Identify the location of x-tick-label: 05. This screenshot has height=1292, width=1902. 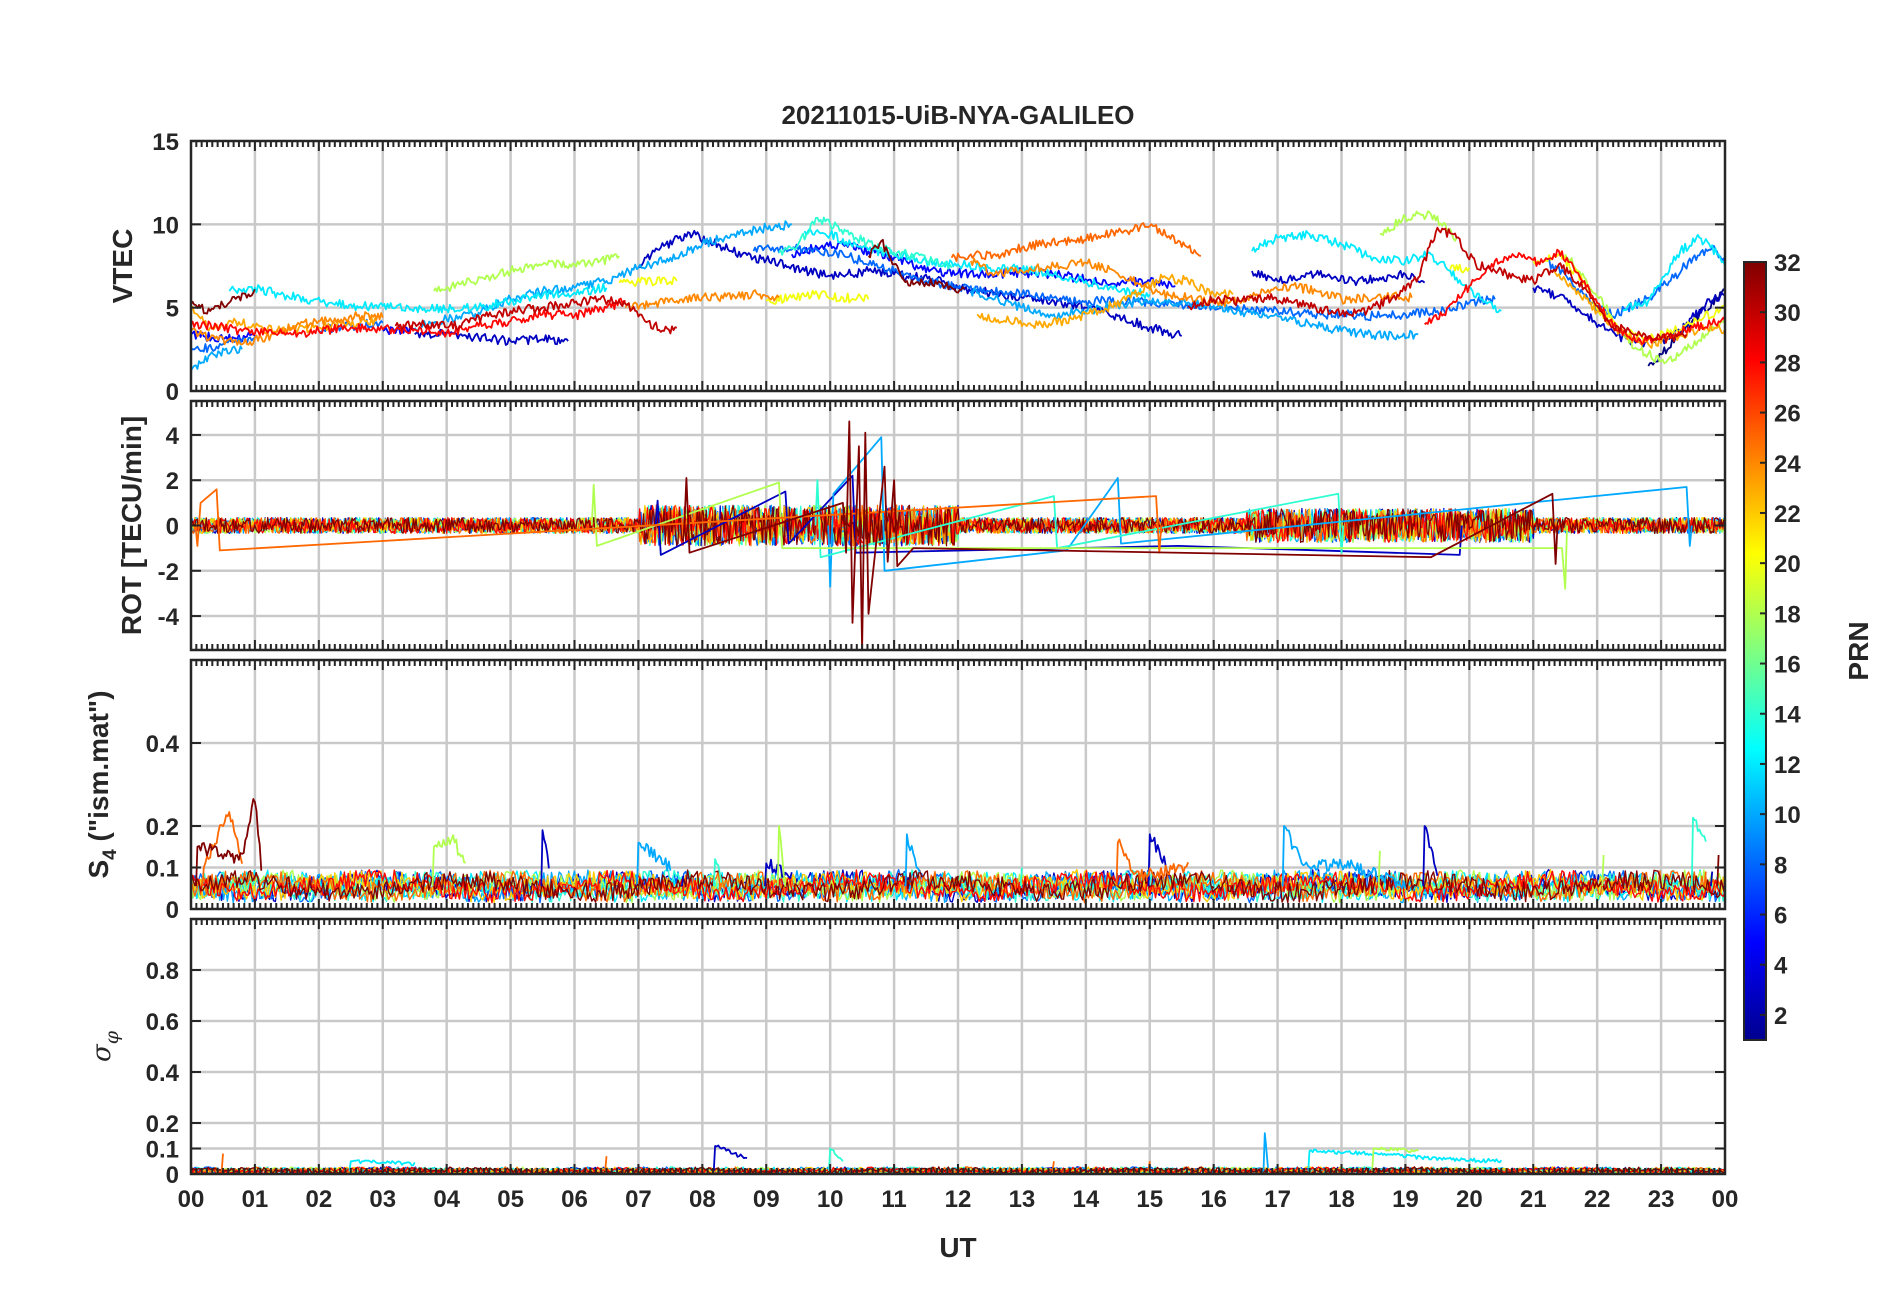
(510, 1199).